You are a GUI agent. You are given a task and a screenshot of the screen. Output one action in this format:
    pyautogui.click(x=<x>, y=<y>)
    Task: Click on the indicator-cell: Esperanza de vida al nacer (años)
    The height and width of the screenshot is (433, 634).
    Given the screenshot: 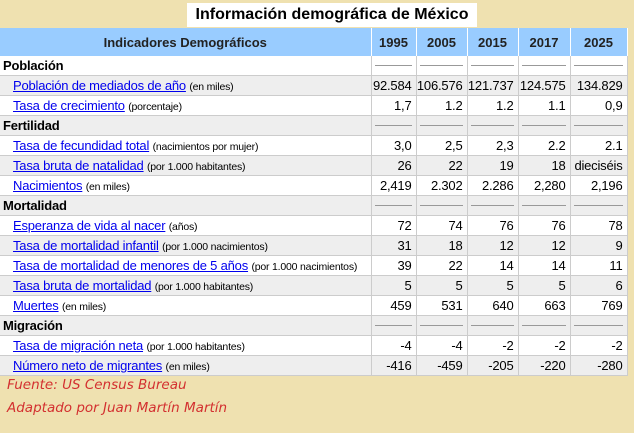 What is the action you would take?
    pyautogui.click(x=186, y=225)
    